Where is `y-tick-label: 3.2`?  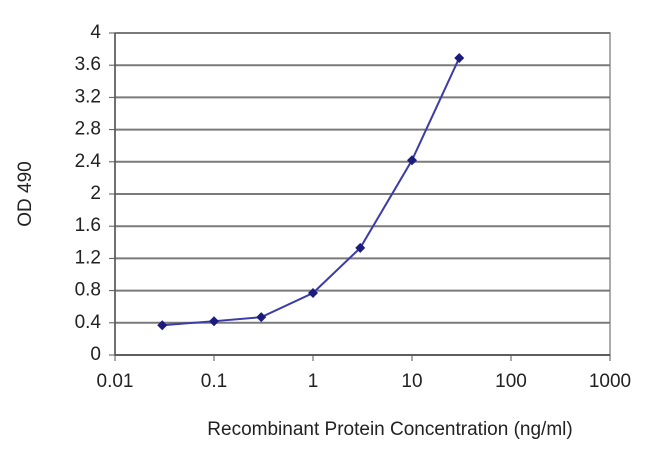
y-tick-label: 3.2 is located at coordinates (88, 96).